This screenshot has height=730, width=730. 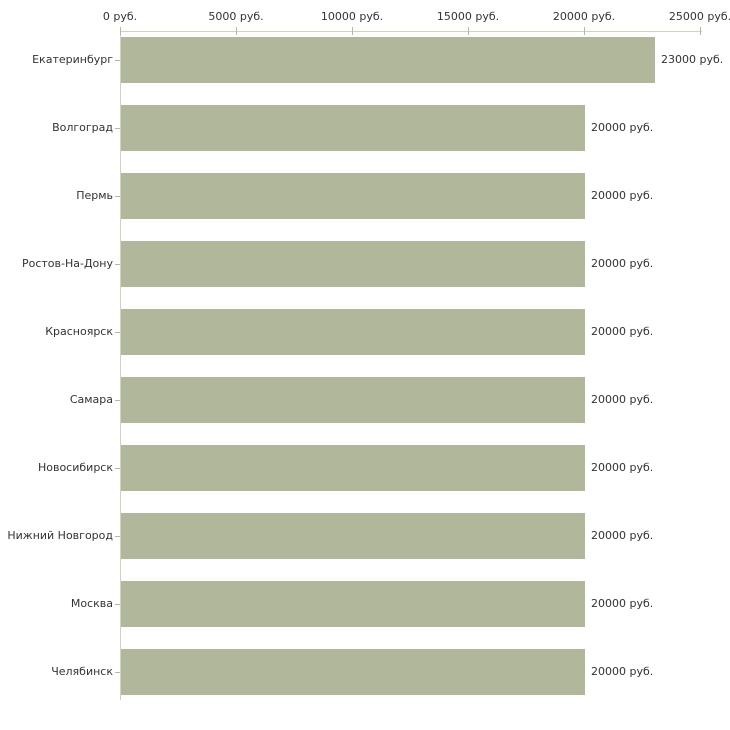 I want to click on category-label: Самара, so click(x=91, y=399).